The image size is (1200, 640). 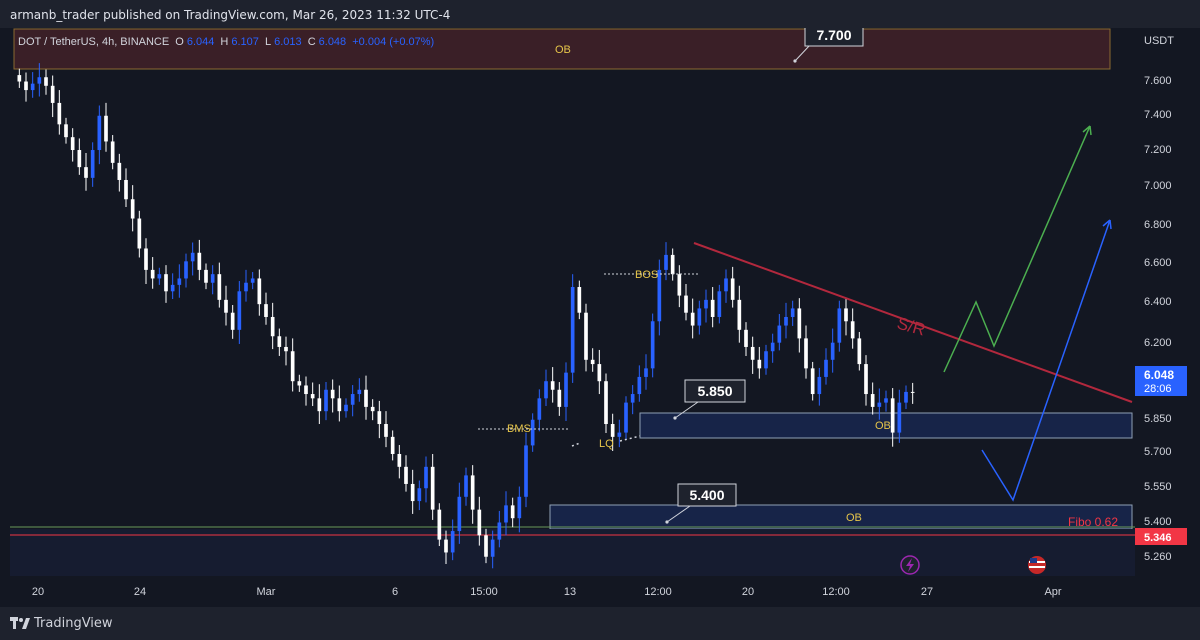 I want to click on lq-label: LQ, so click(x=606, y=444).